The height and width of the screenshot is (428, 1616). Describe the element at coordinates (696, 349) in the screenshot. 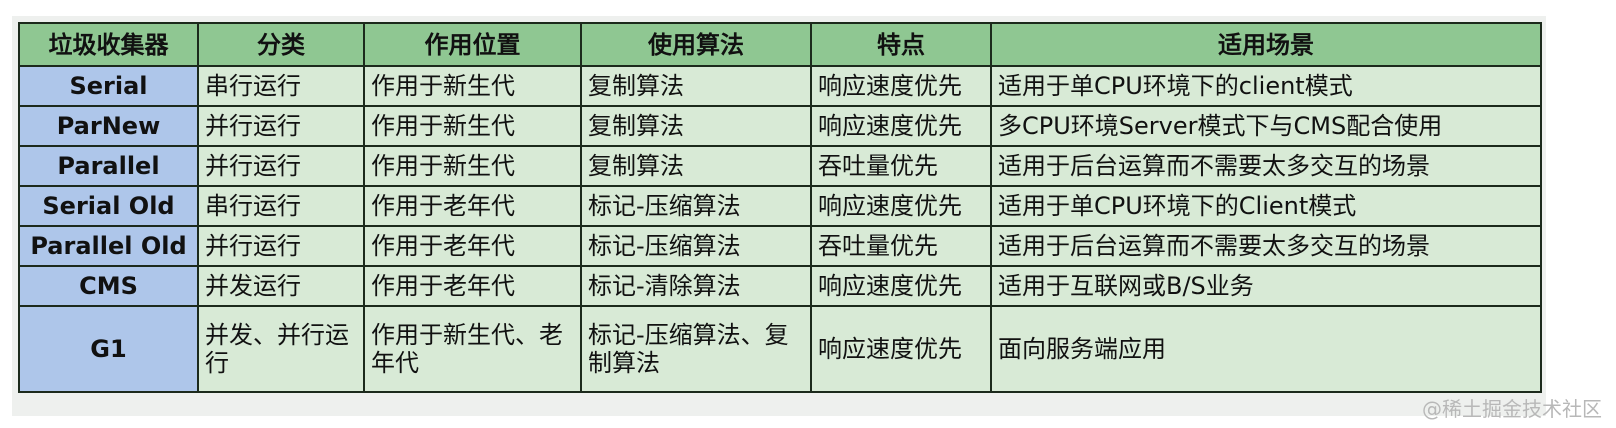

I see `cell-algorithm: 标记-压缩算法、复制算法` at that location.